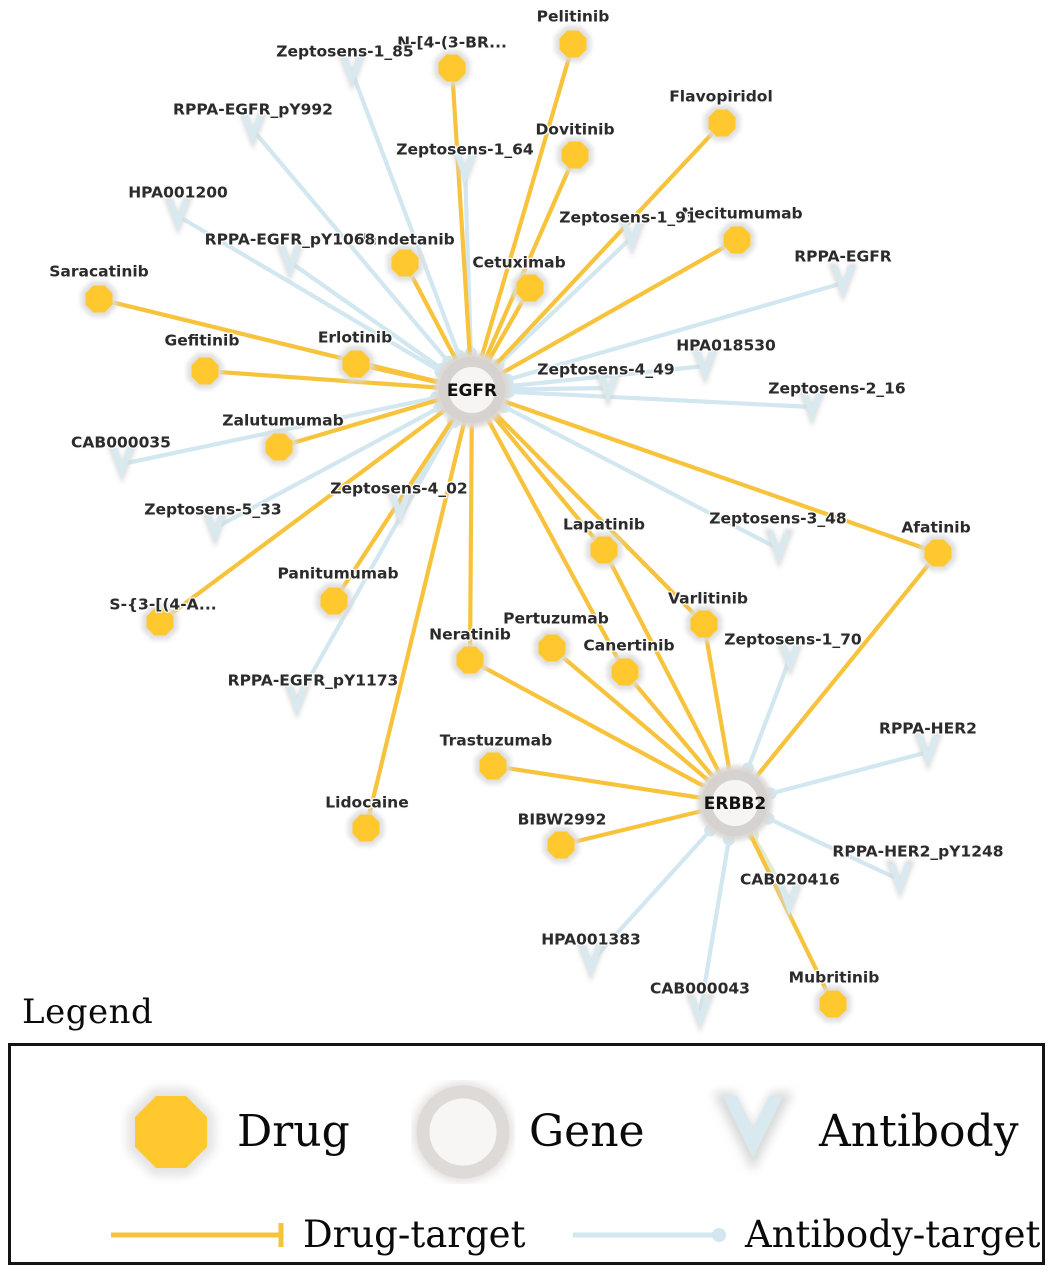  I want to click on drug-label: Erlotinib, so click(355, 338).